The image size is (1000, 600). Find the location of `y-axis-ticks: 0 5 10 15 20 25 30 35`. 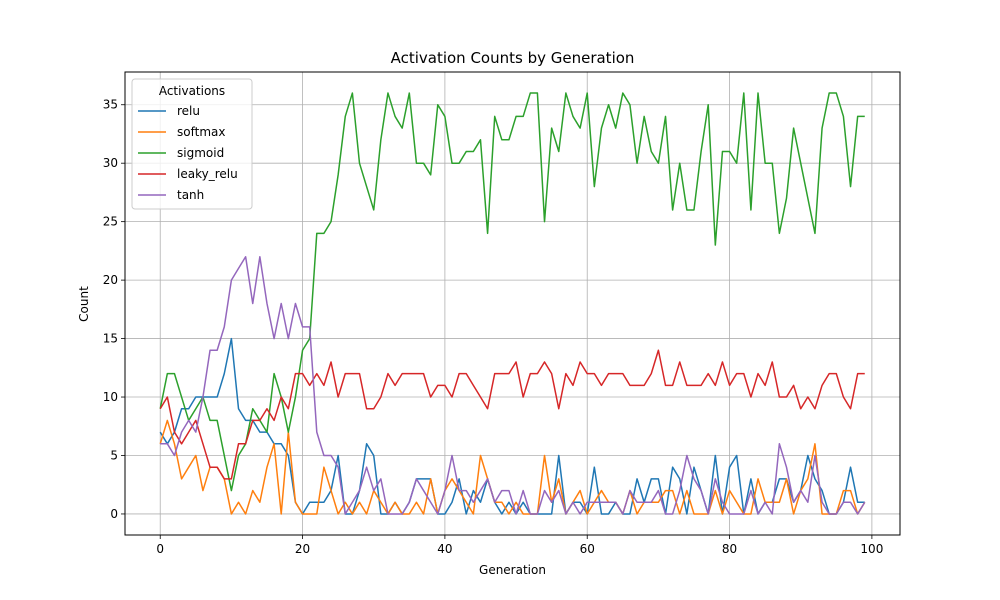

y-axis-ticks: 0 5 10 15 20 25 30 35 is located at coordinates (114, 309).